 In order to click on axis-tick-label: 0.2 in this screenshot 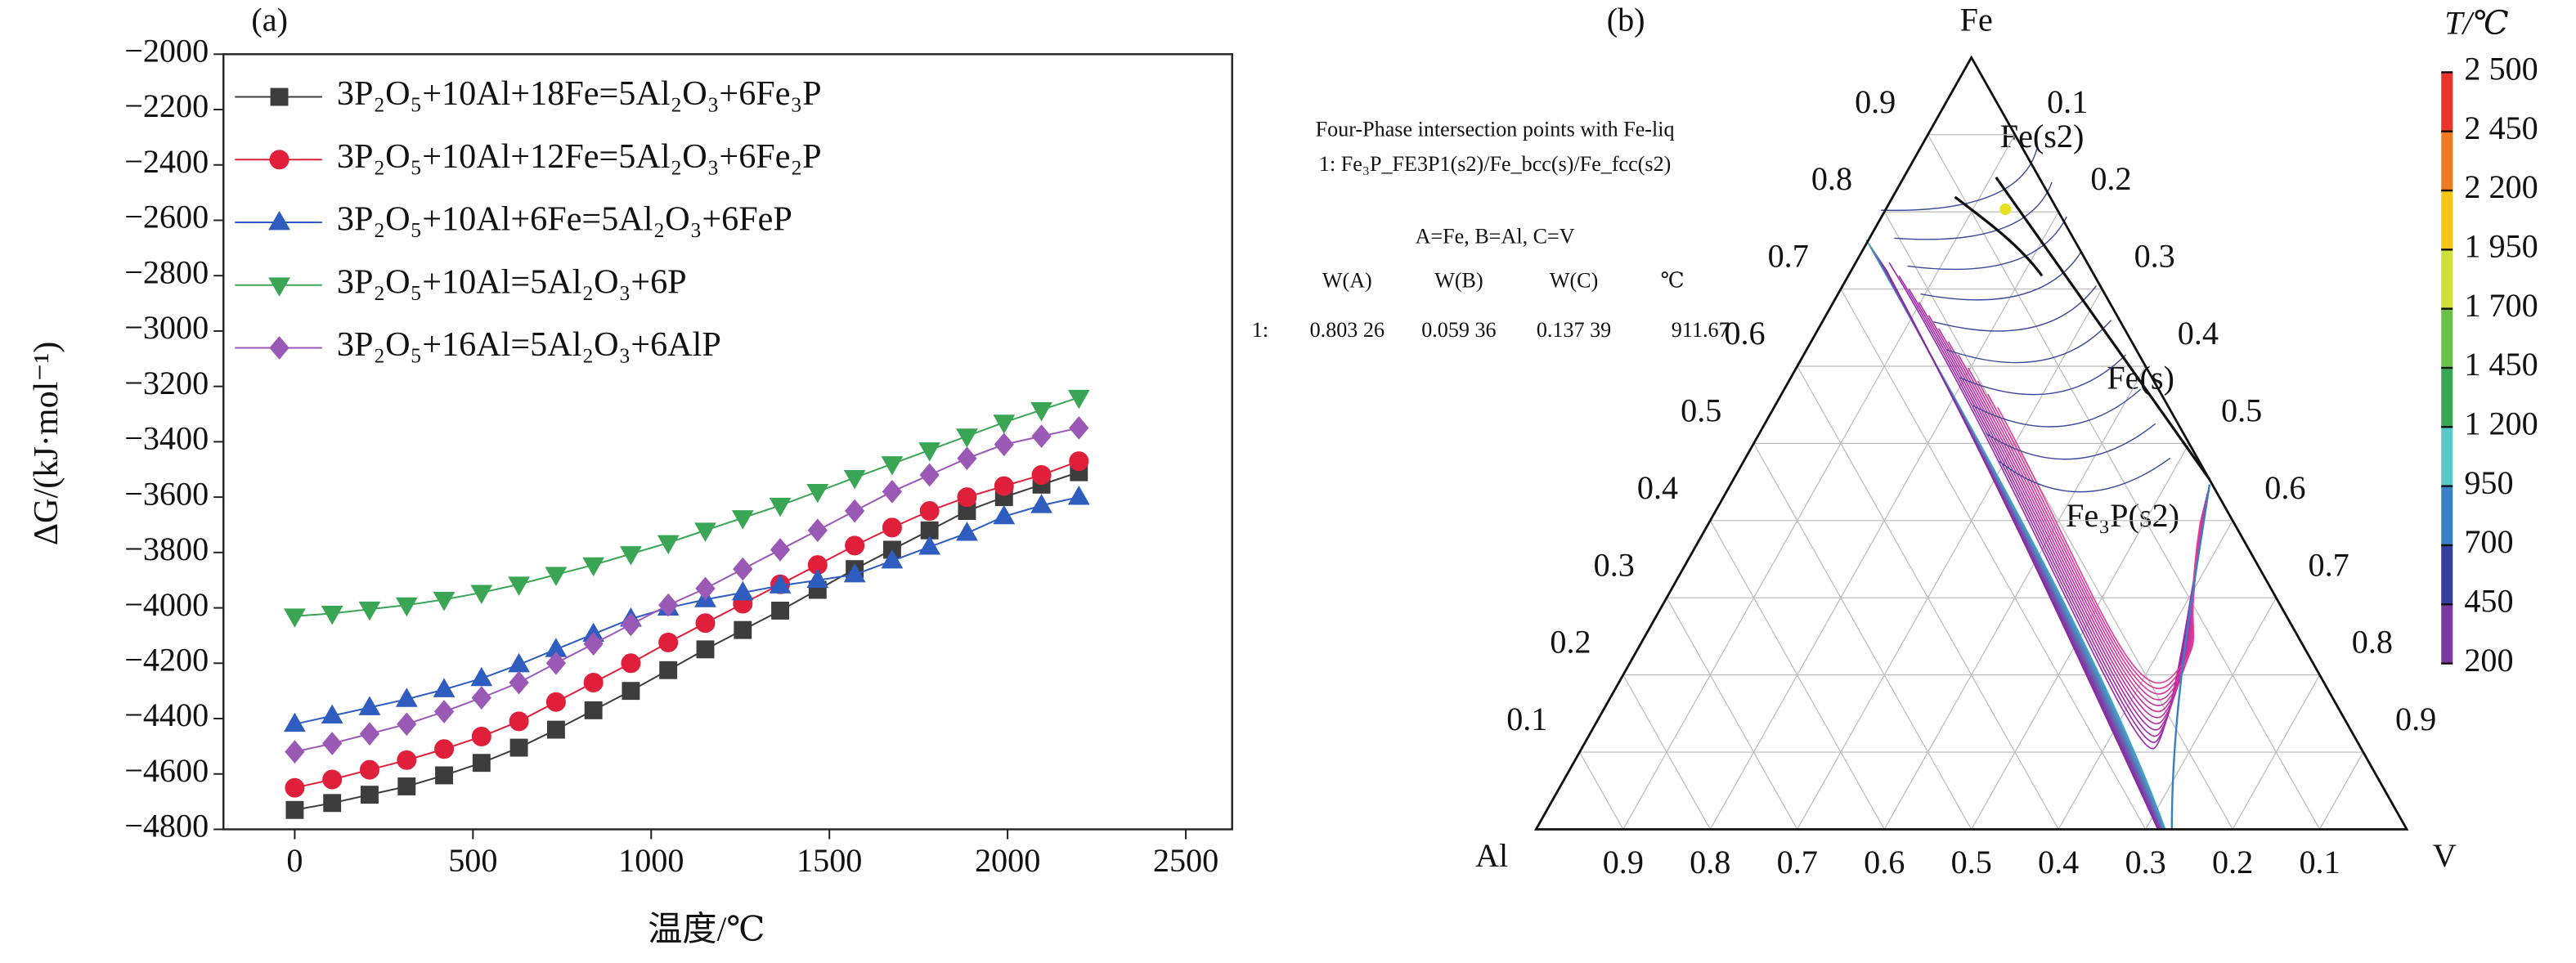, I will do `click(1570, 643)`.